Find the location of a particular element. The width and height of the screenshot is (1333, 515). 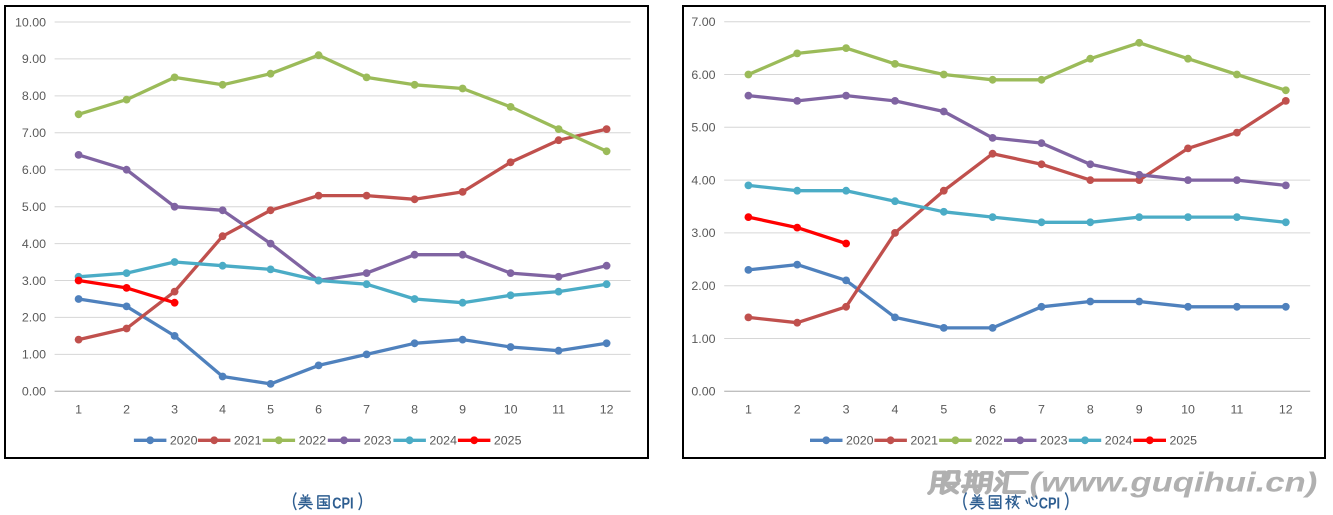

svg-text: (www.guqihui.cn) is located at coordinates (1174, 482).